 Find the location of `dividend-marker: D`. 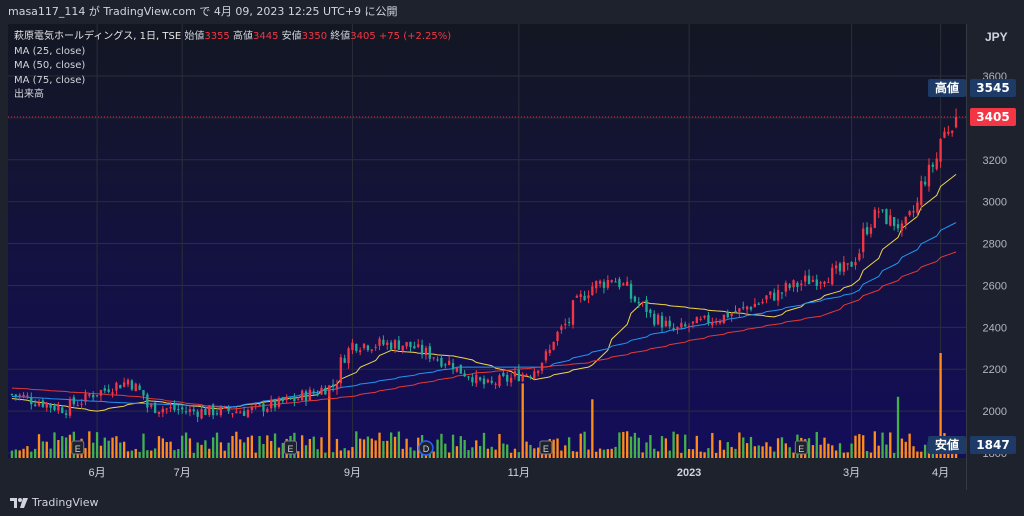

dividend-marker: D is located at coordinates (426, 448).